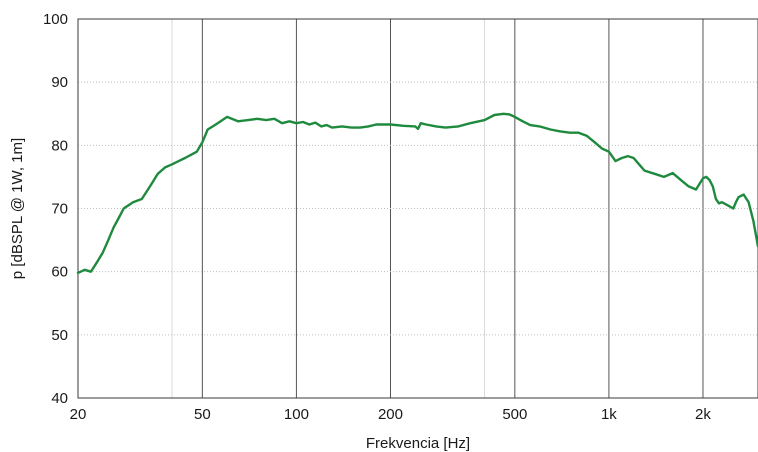 Image resolution: width=758 pixels, height=452 pixels. What do you see at coordinates (59, 398) in the screenshot?
I see `y-tick-label: 40` at bounding box center [59, 398].